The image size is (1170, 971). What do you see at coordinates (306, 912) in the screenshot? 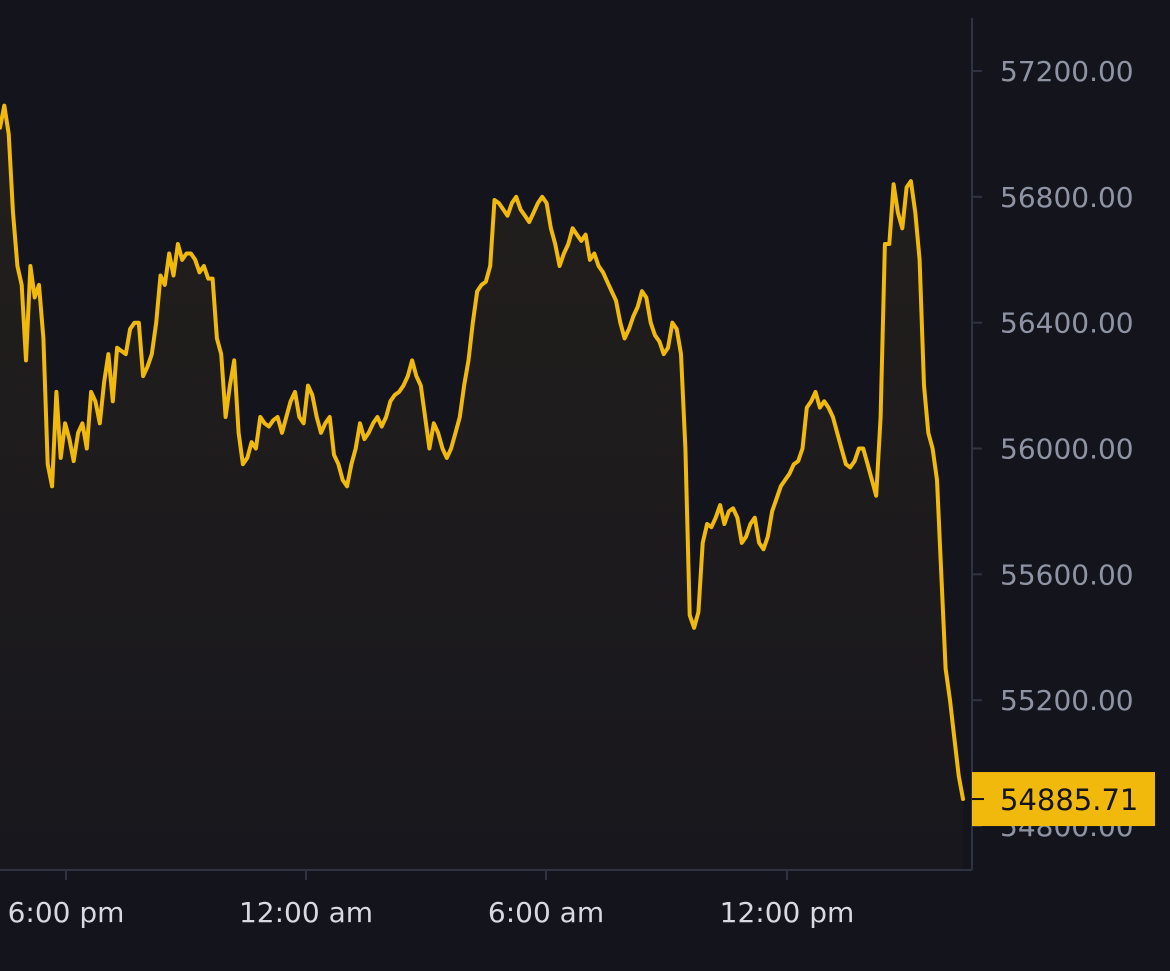
I see `x-tick-label: 12:00 am` at bounding box center [306, 912].